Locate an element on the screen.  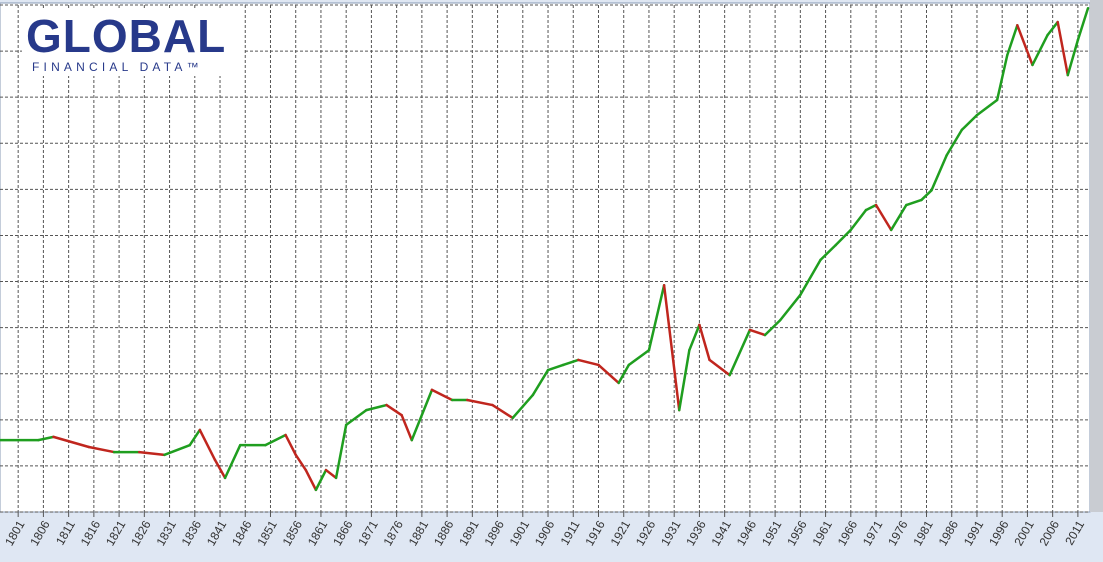
right-edge is located at coordinates (1096, 256).